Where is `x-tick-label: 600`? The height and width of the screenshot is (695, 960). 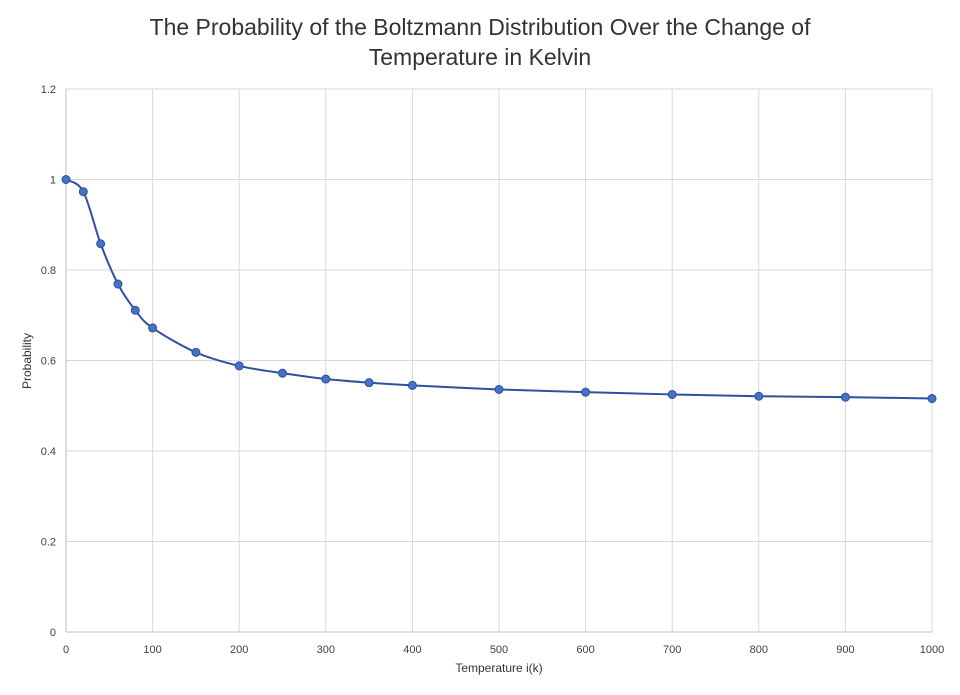
x-tick-label: 600 is located at coordinates (585, 650).